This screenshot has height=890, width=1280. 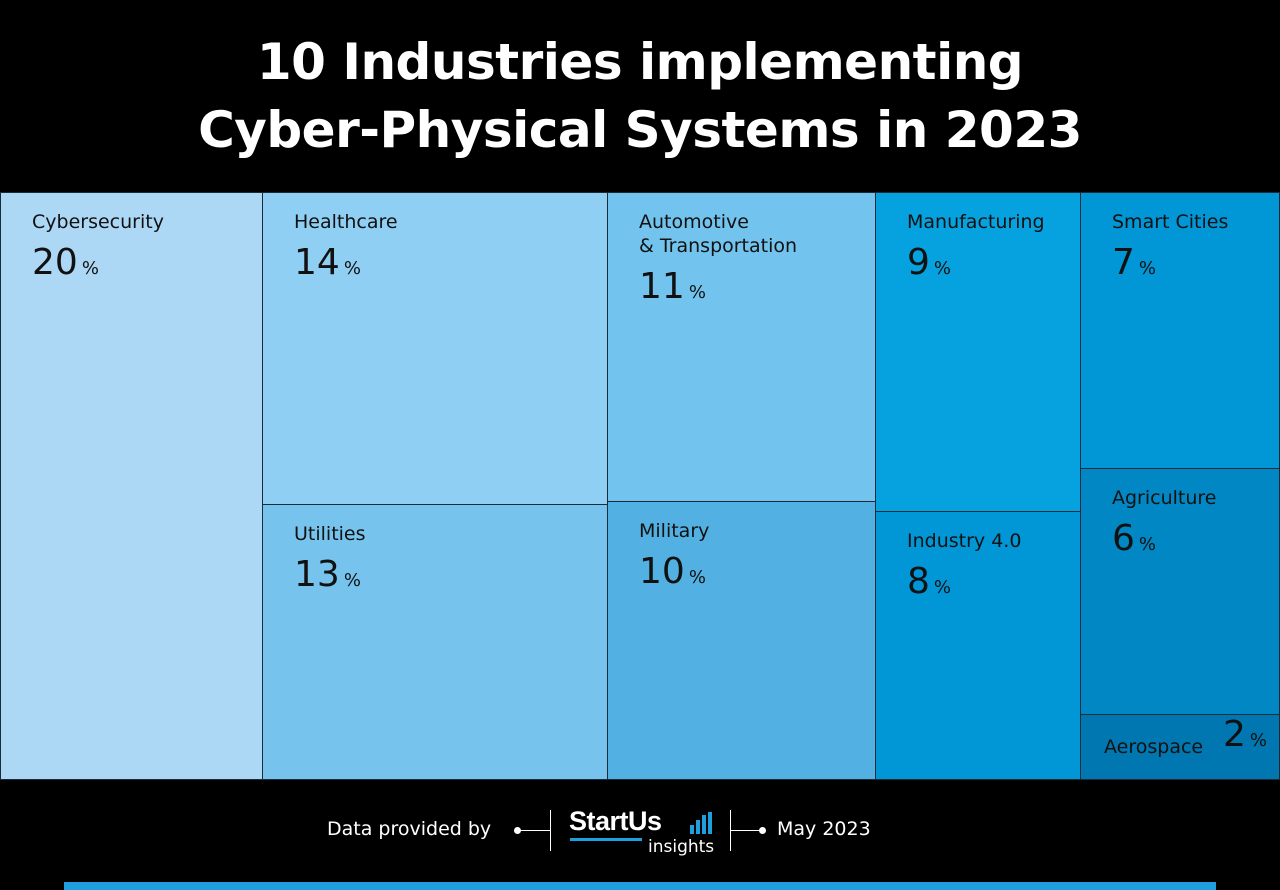 What do you see at coordinates (701, 823) in the screenshot?
I see `bar-chart-icon` at bounding box center [701, 823].